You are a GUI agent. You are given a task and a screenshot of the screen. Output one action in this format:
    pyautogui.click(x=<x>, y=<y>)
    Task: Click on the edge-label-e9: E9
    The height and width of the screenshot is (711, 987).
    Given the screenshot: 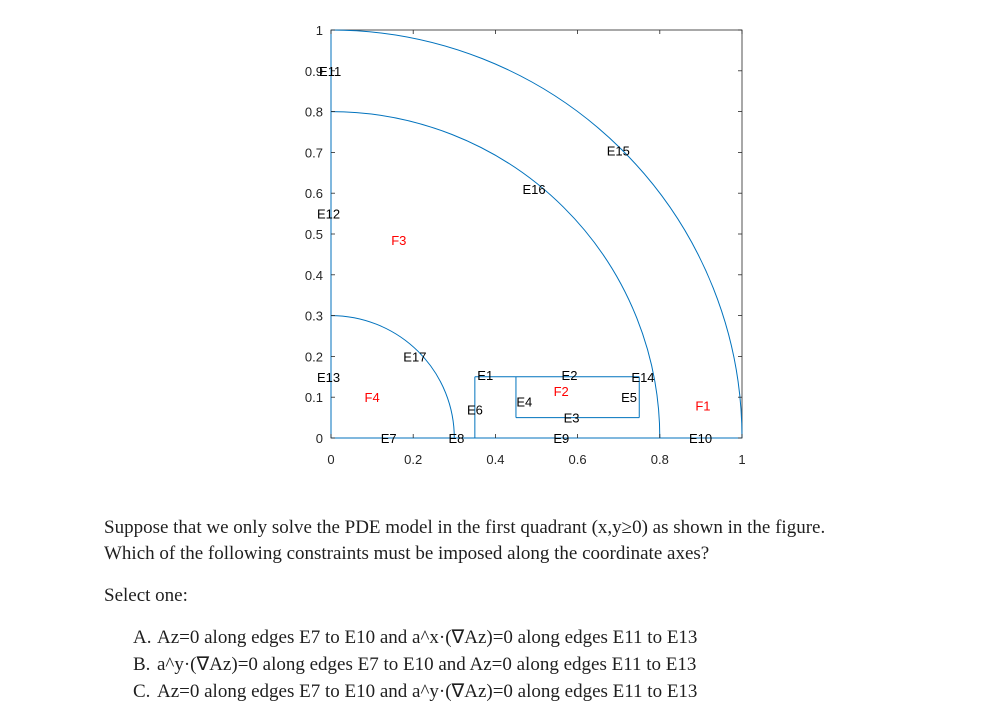 What is the action you would take?
    pyautogui.click(x=561, y=438)
    